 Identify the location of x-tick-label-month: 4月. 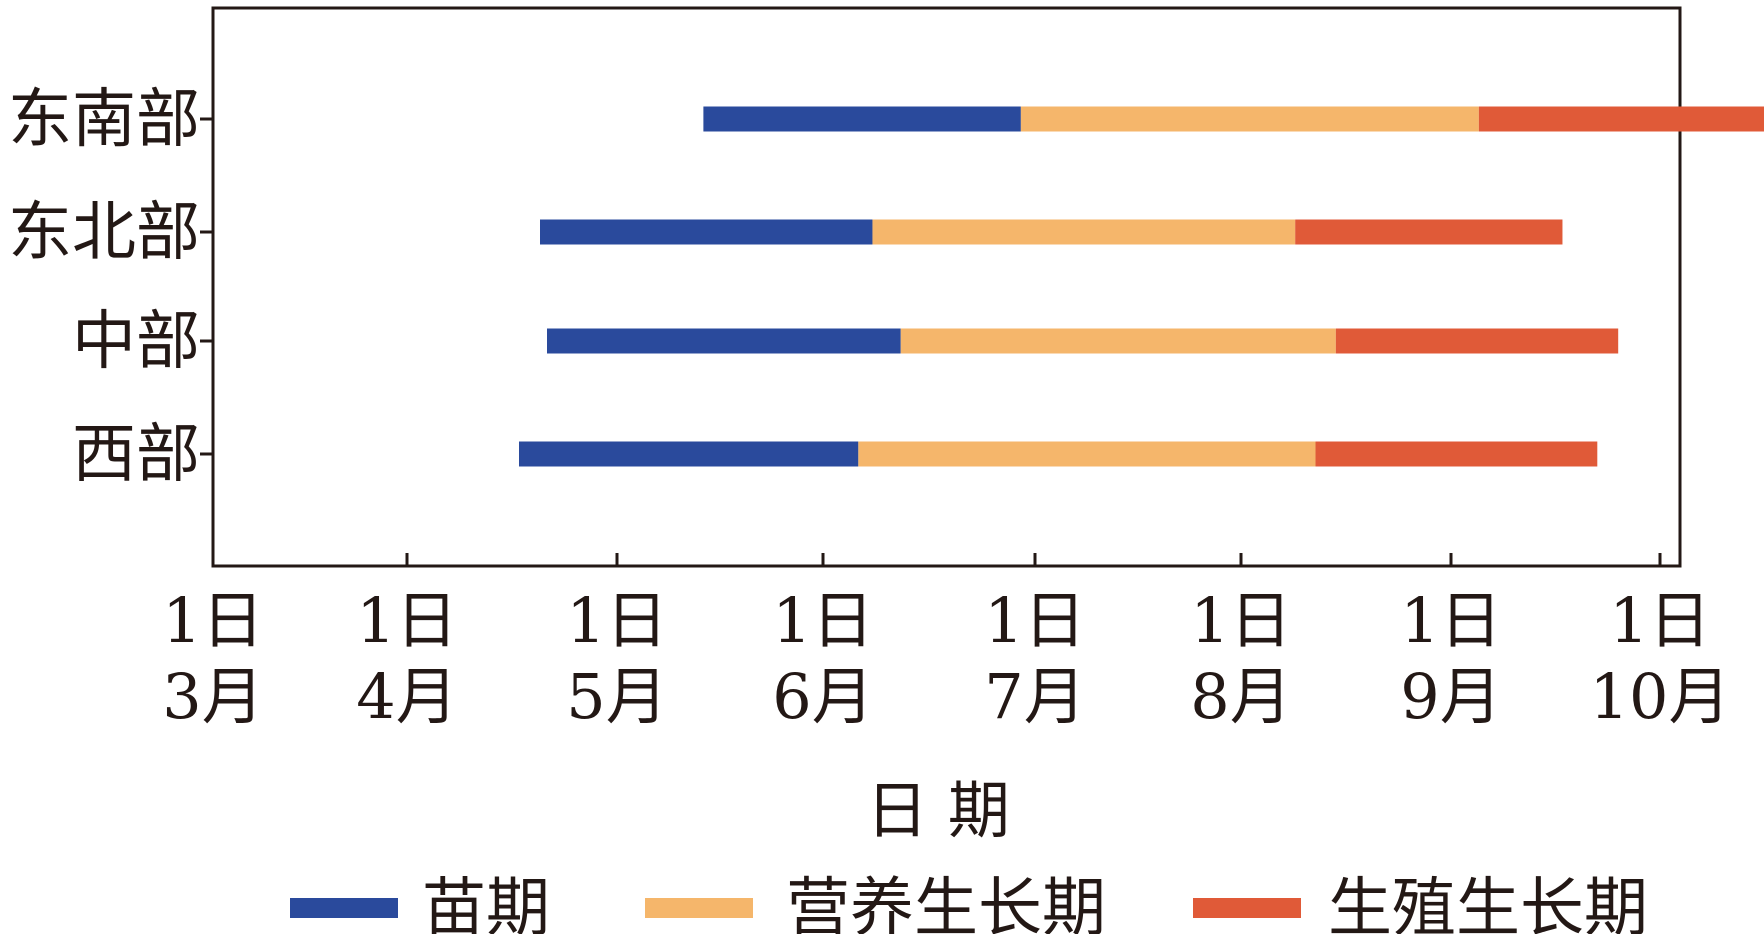
(406, 696).